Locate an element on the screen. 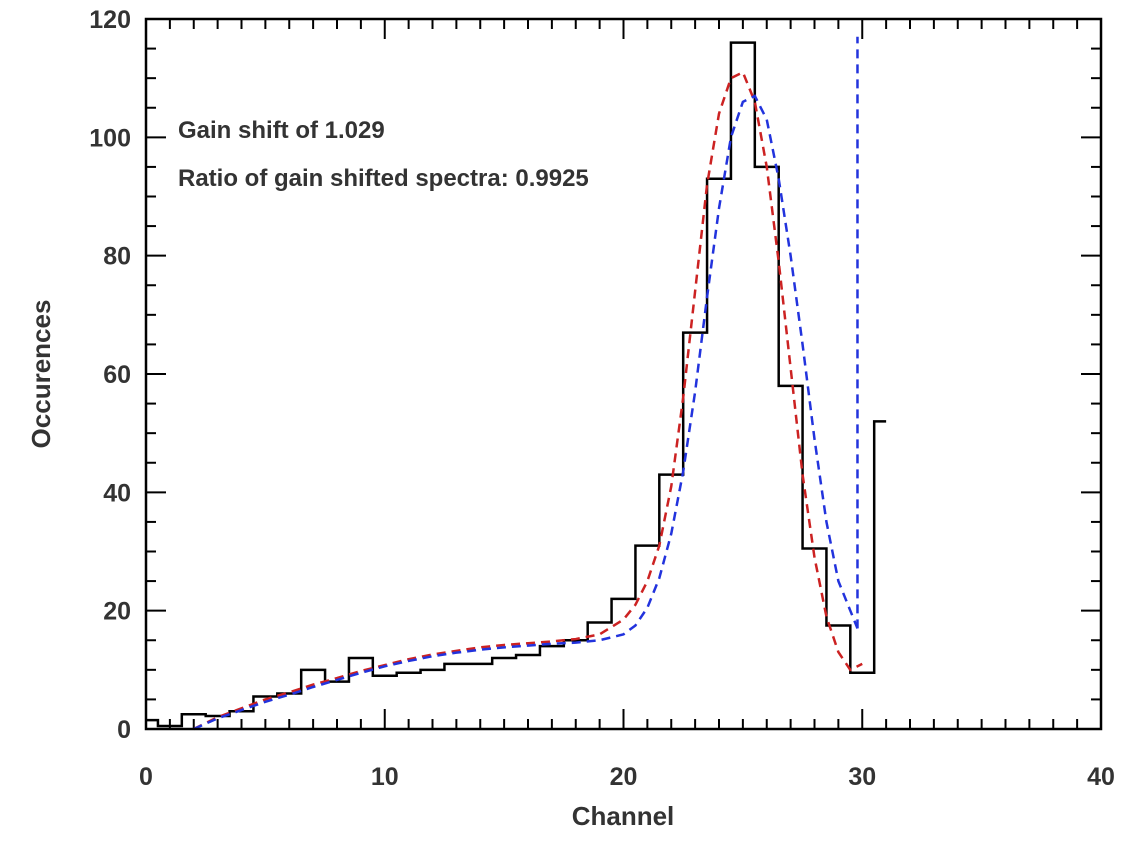  y-tick-label: 60 is located at coordinates (117, 375).